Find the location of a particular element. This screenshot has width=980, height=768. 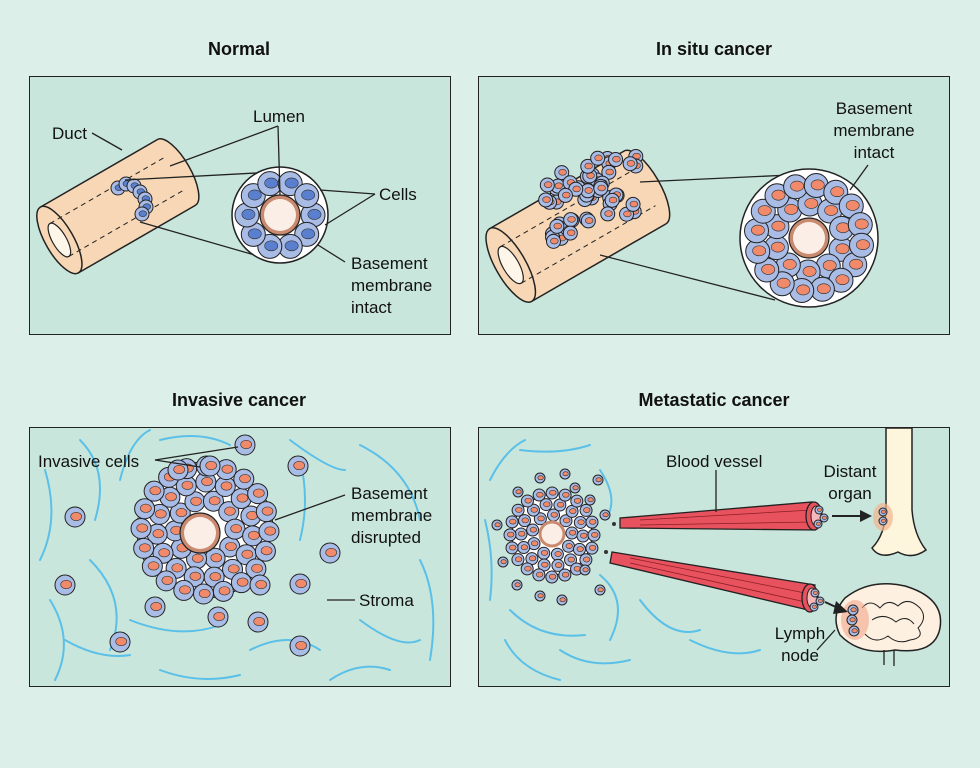

in-situ-cell-mass is located at coordinates (809, 238).